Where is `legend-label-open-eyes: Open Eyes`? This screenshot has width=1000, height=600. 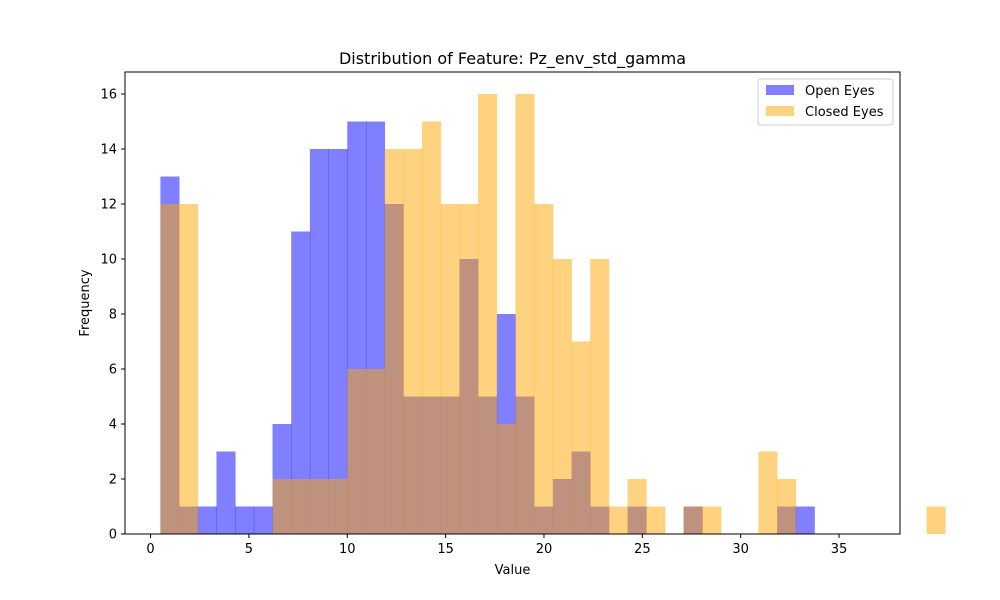 legend-label-open-eyes: Open Eyes is located at coordinates (840, 91).